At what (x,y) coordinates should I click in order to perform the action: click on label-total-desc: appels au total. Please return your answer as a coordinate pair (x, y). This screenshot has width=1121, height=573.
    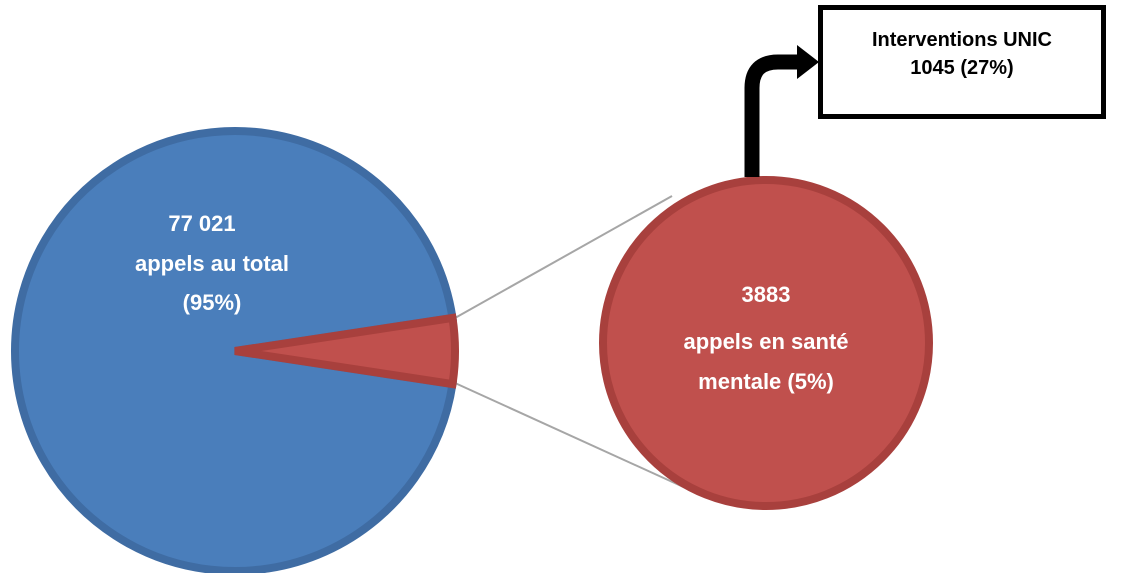
    Looking at the image, I should click on (212, 263).